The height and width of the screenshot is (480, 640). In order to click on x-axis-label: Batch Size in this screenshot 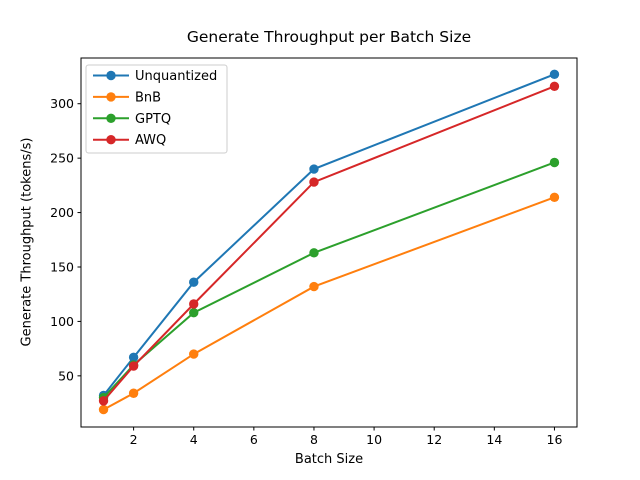, I will do `click(329, 459)`.